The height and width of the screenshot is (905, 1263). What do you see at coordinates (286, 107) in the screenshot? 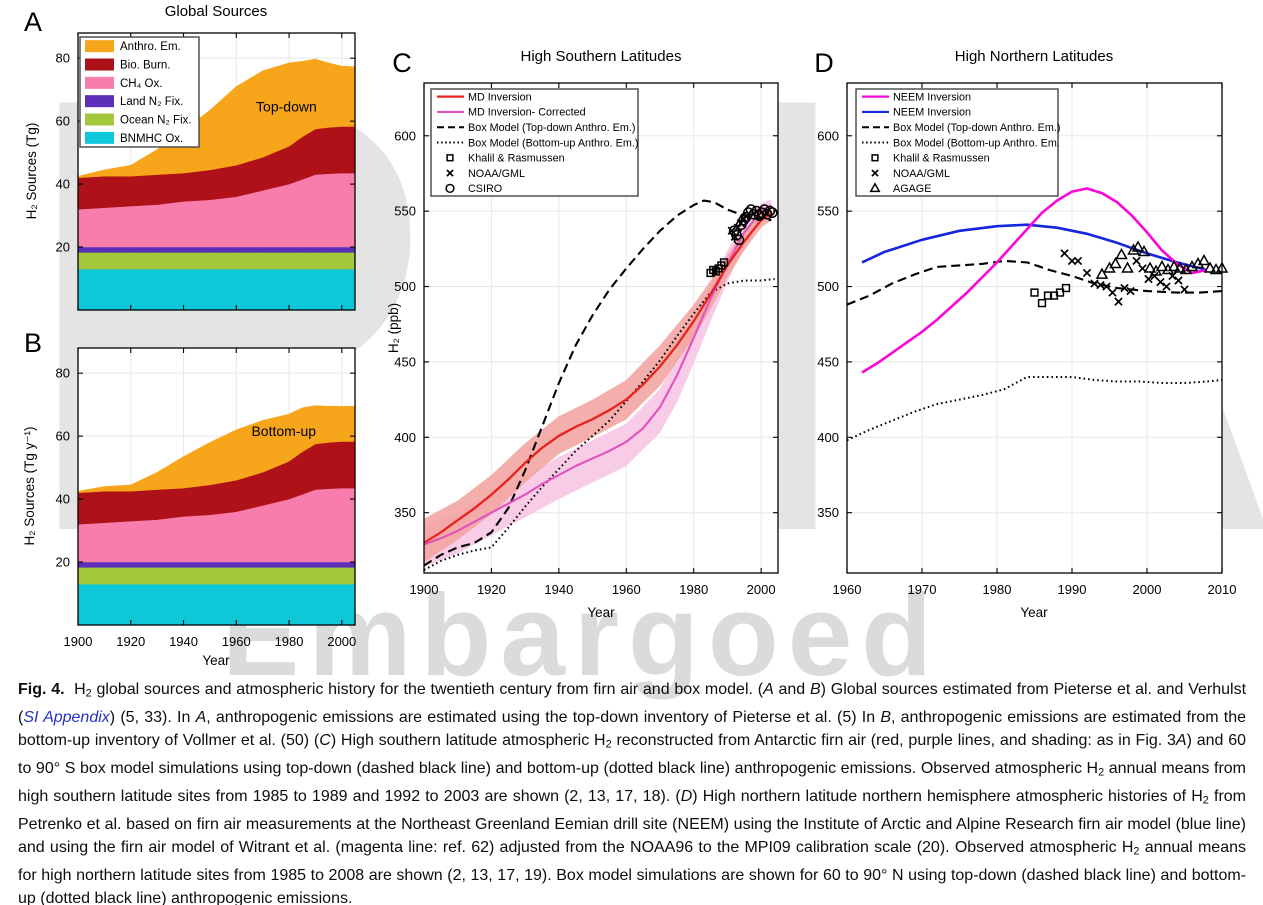
I see `svg-text: Top-down` at bounding box center [286, 107].